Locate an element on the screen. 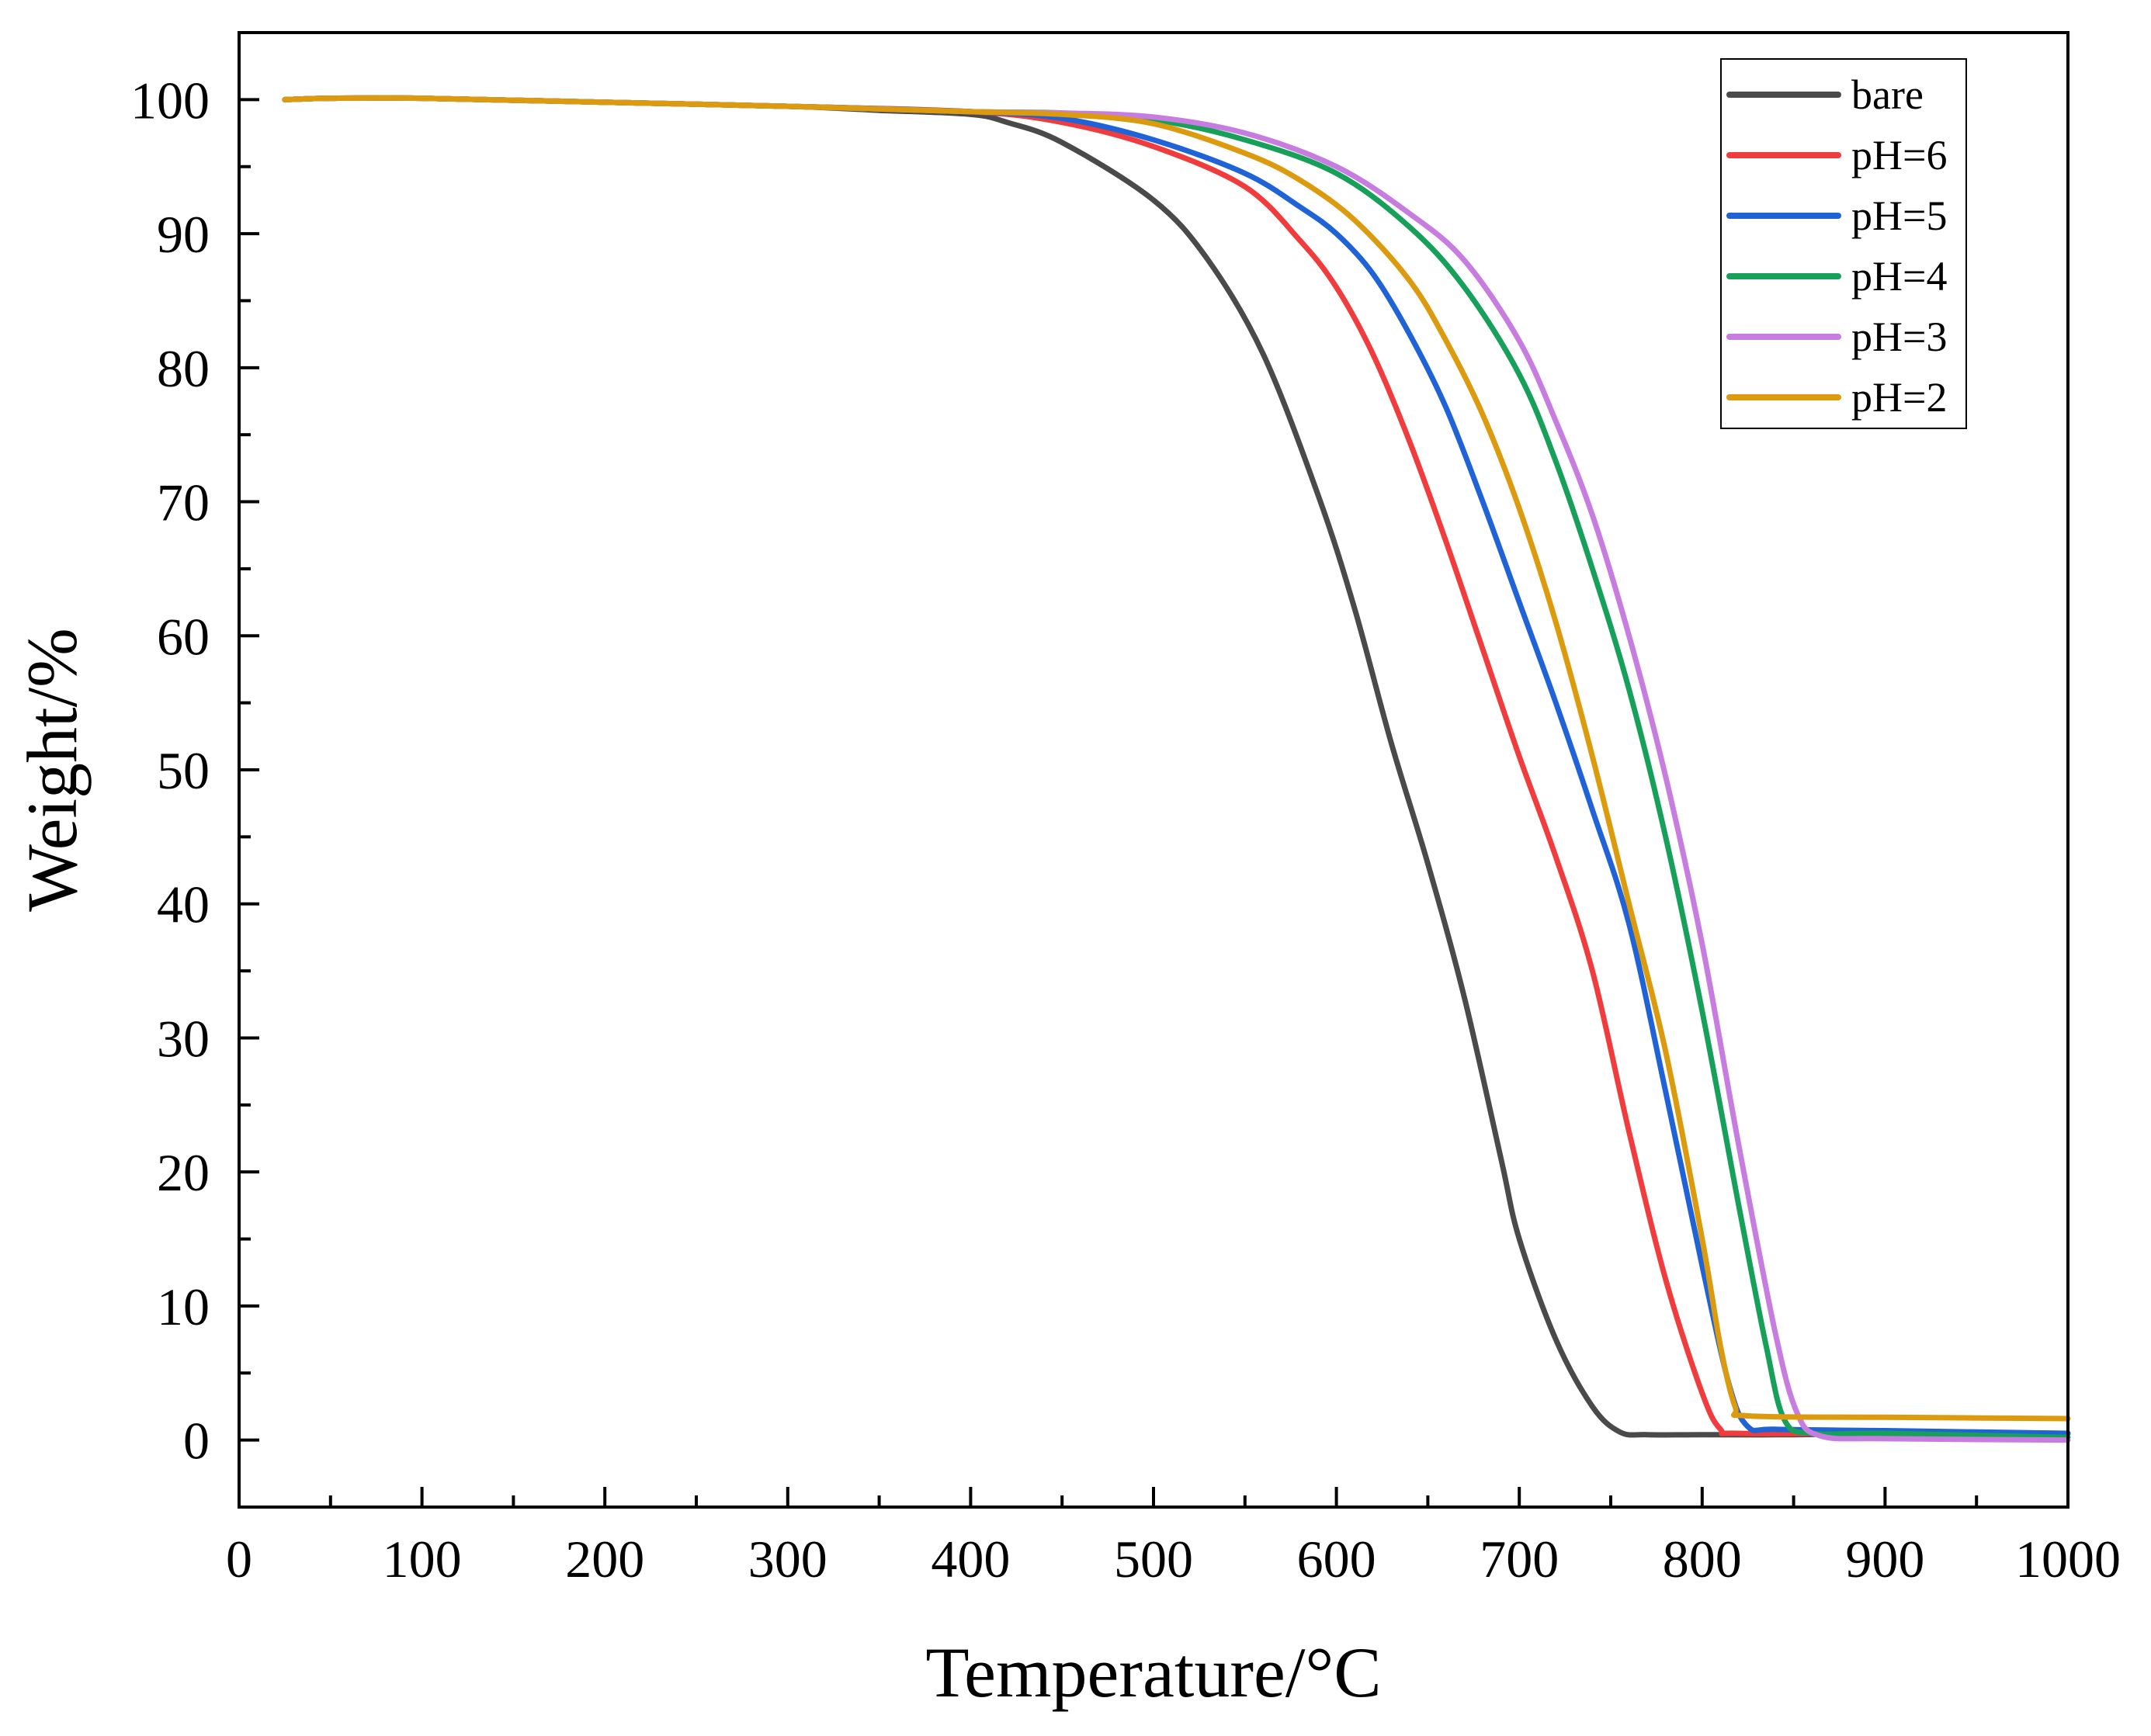 This screenshot has width=2151, height=1736. x-tick-label: 900 is located at coordinates (1884, 1559).